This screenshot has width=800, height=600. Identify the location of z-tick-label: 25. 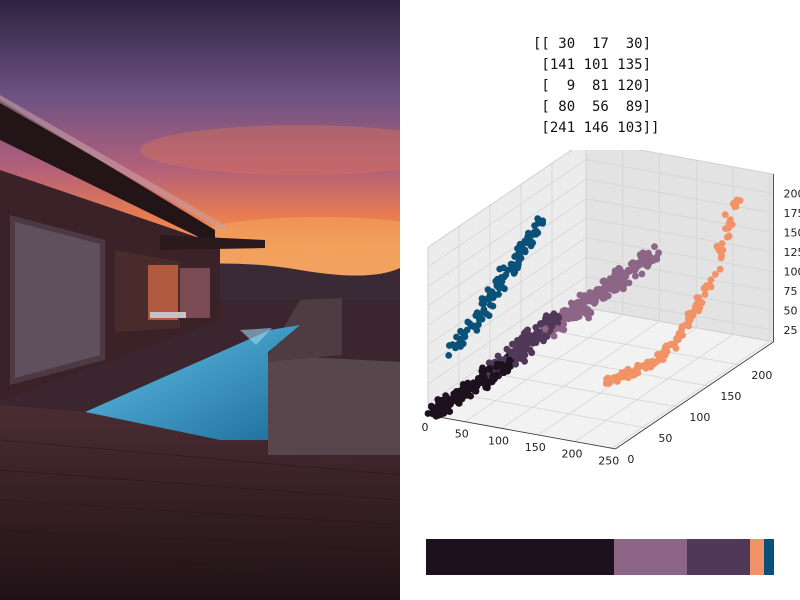
(791, 330).